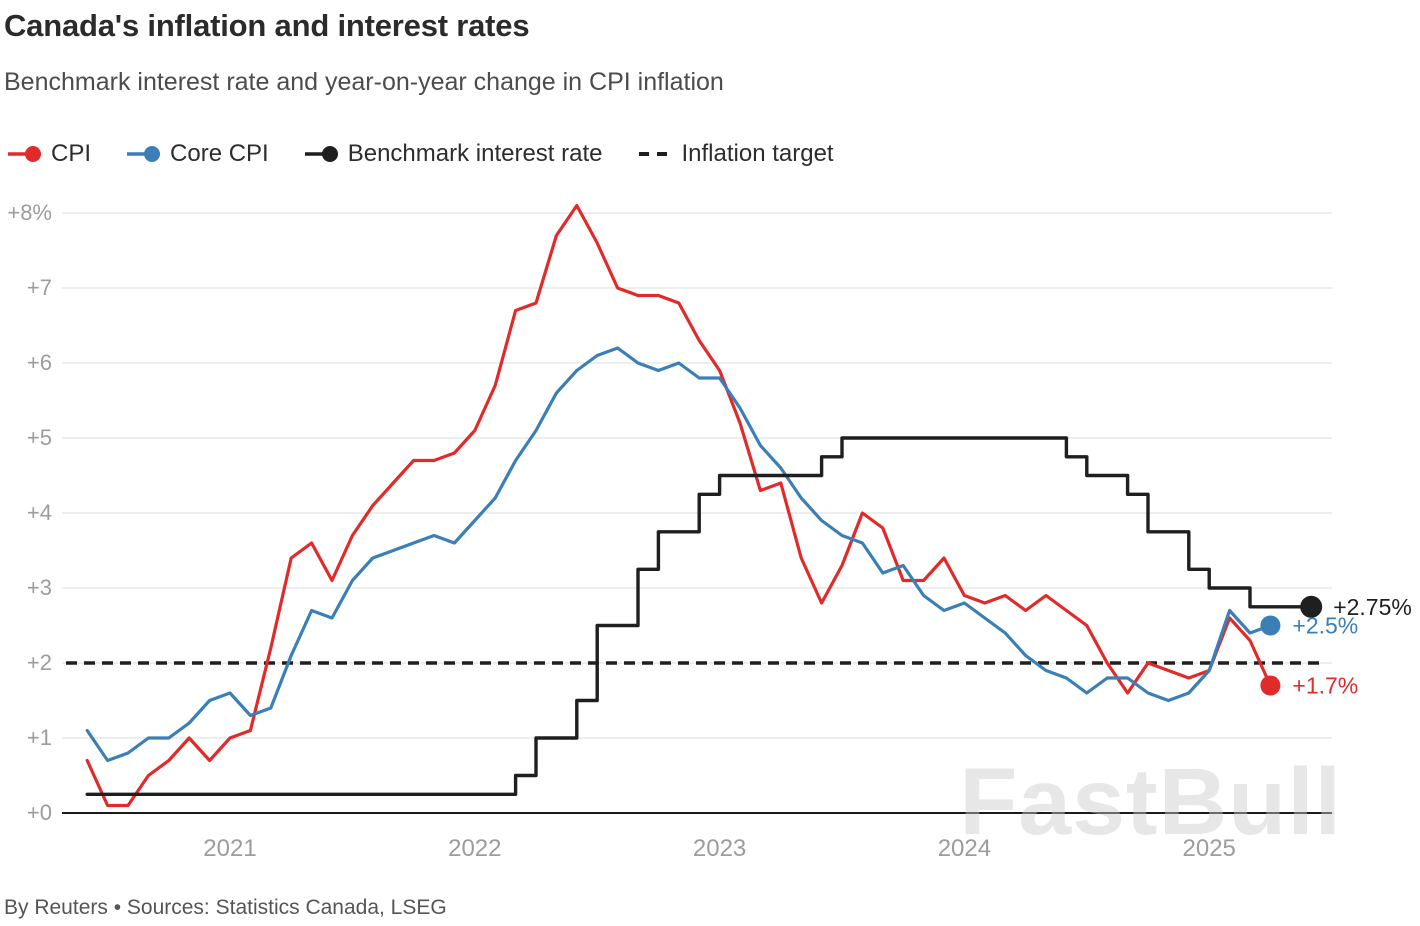 Image resolution: width=1420 pixels, height=926 pixels. What do you see at coordinates (39, 512) in the screenshot?
I see `y-axis-label: +4` at bounding box center [39, 512].